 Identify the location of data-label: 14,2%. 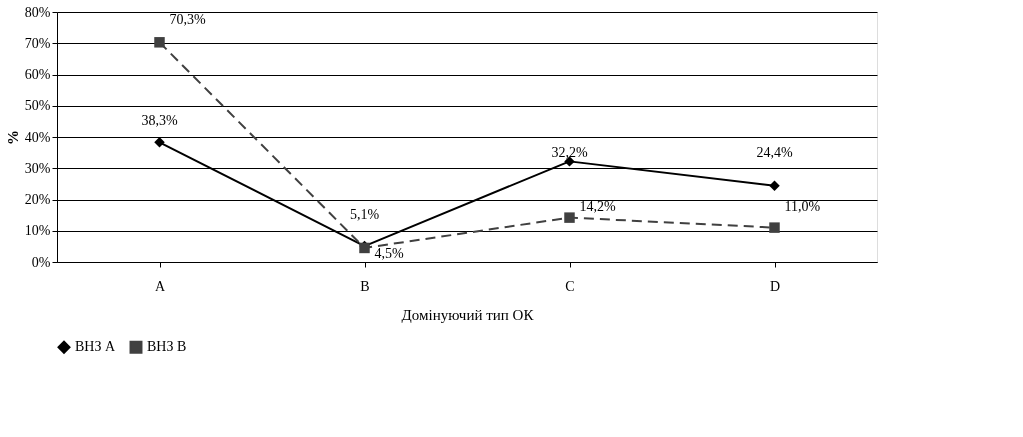
(597, 207).